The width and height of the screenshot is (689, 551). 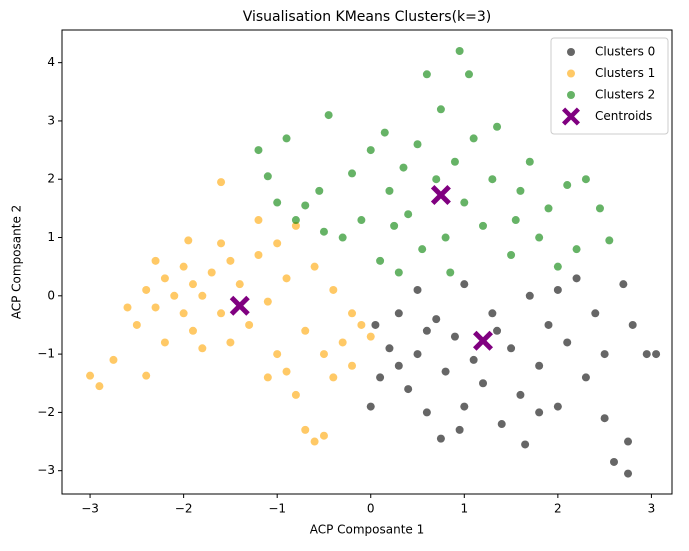 I want to click on chart-title: Visualisation KMeans Clusters(k=3), so click(x=367, y=17).